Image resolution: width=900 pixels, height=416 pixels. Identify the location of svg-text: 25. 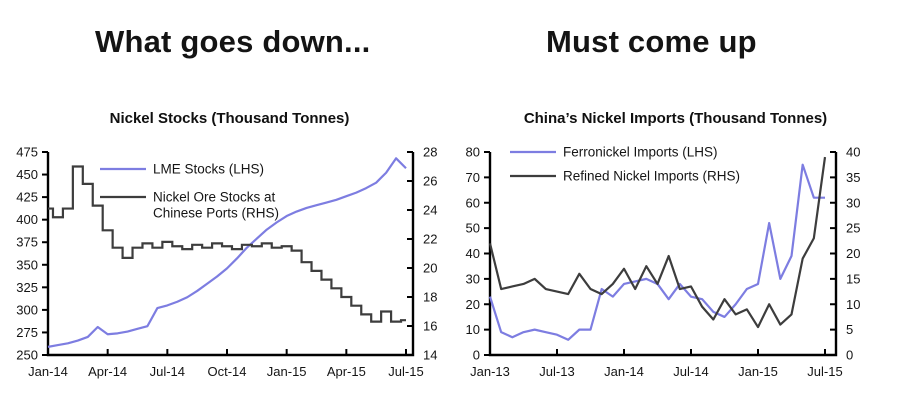
(853, 228).